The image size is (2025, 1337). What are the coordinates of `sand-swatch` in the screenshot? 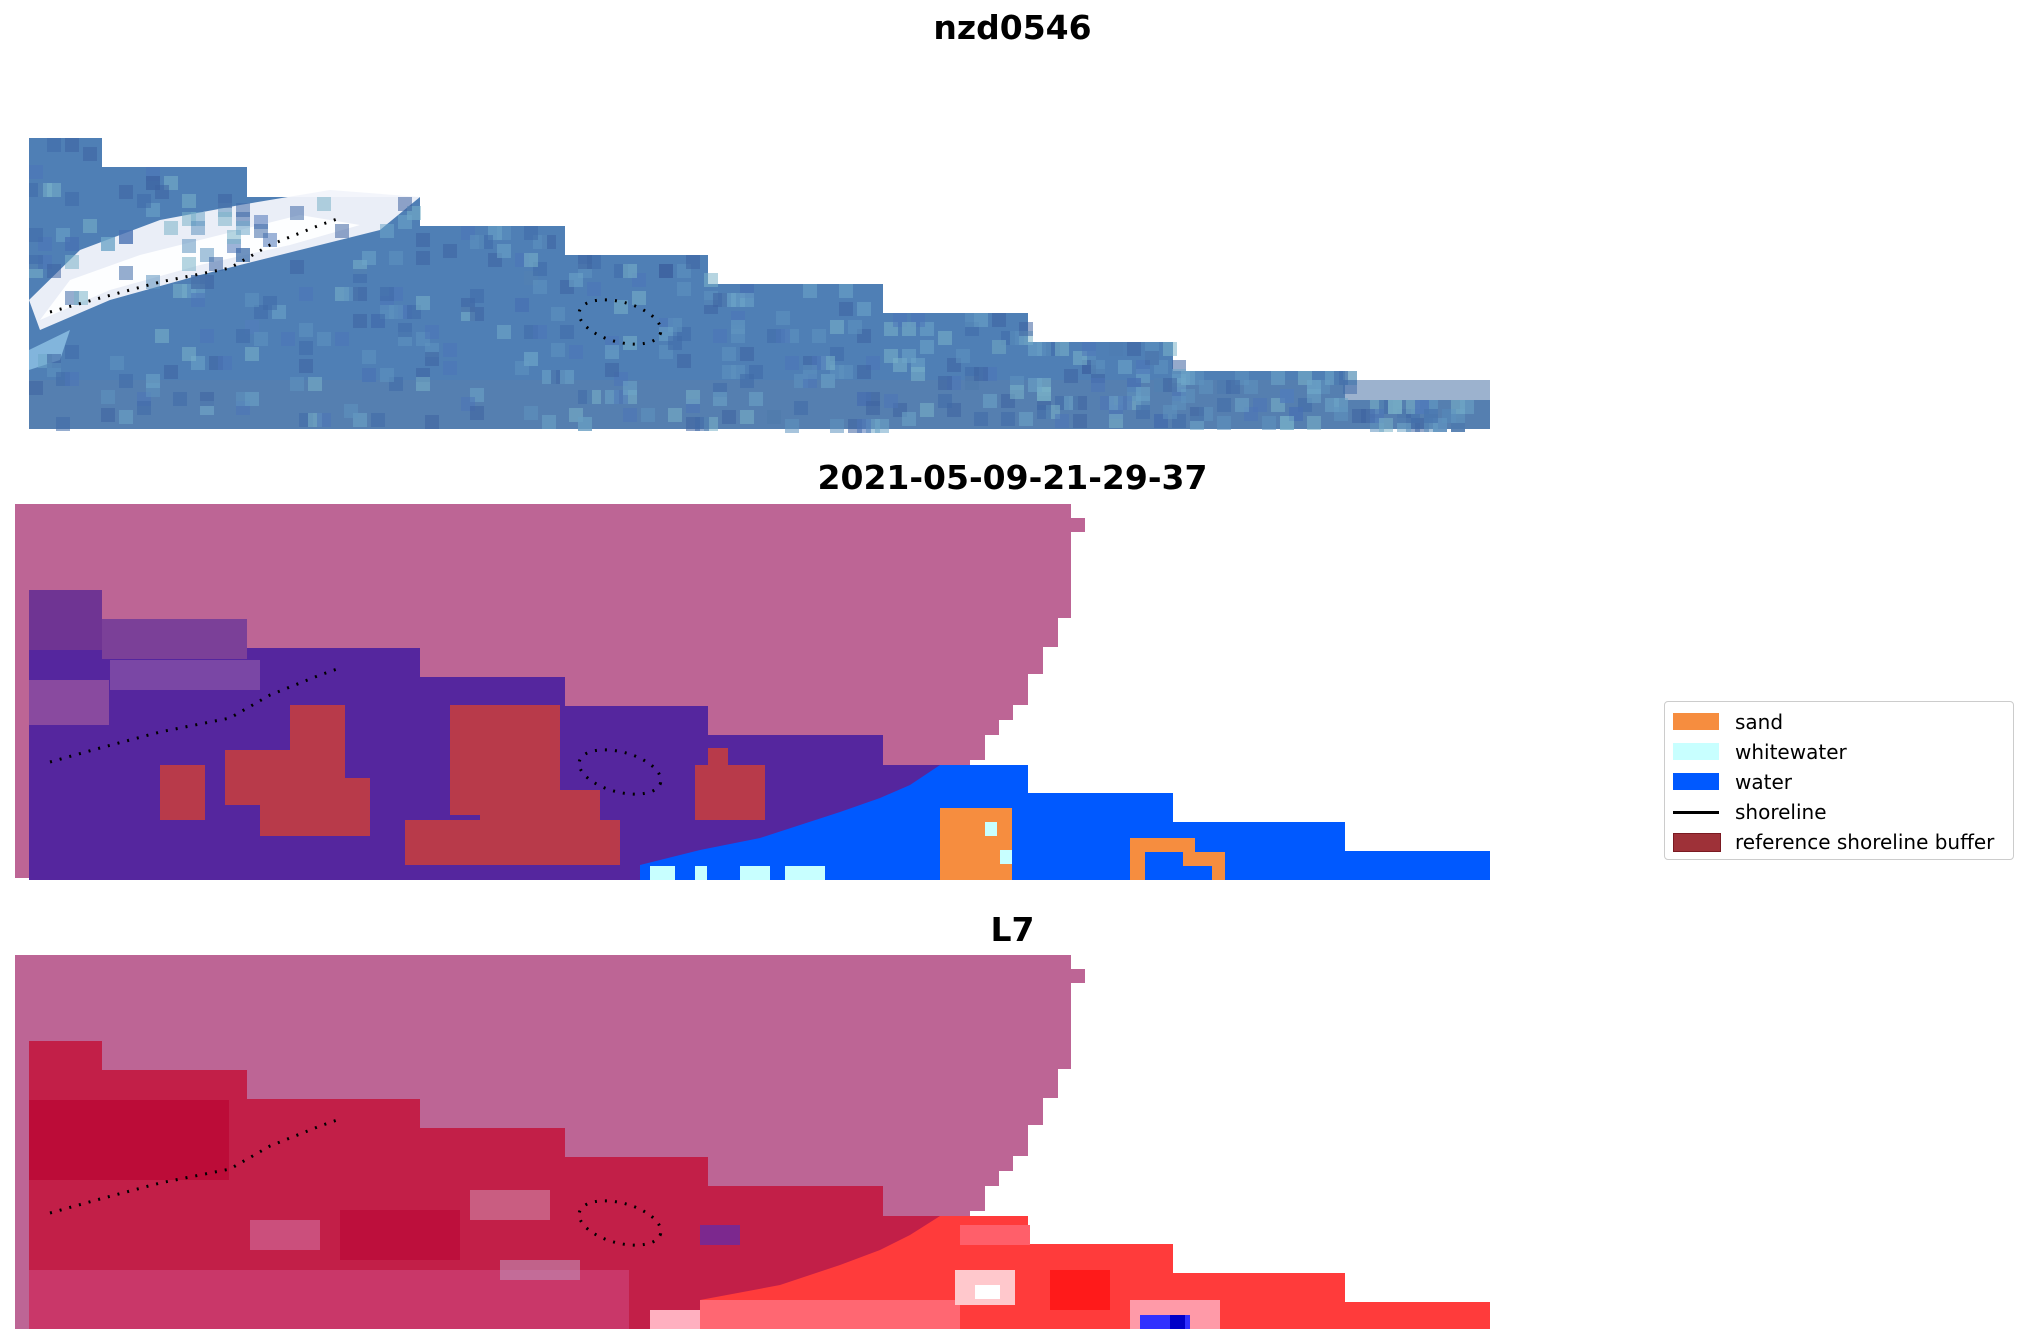 It's located at (1696, 721).